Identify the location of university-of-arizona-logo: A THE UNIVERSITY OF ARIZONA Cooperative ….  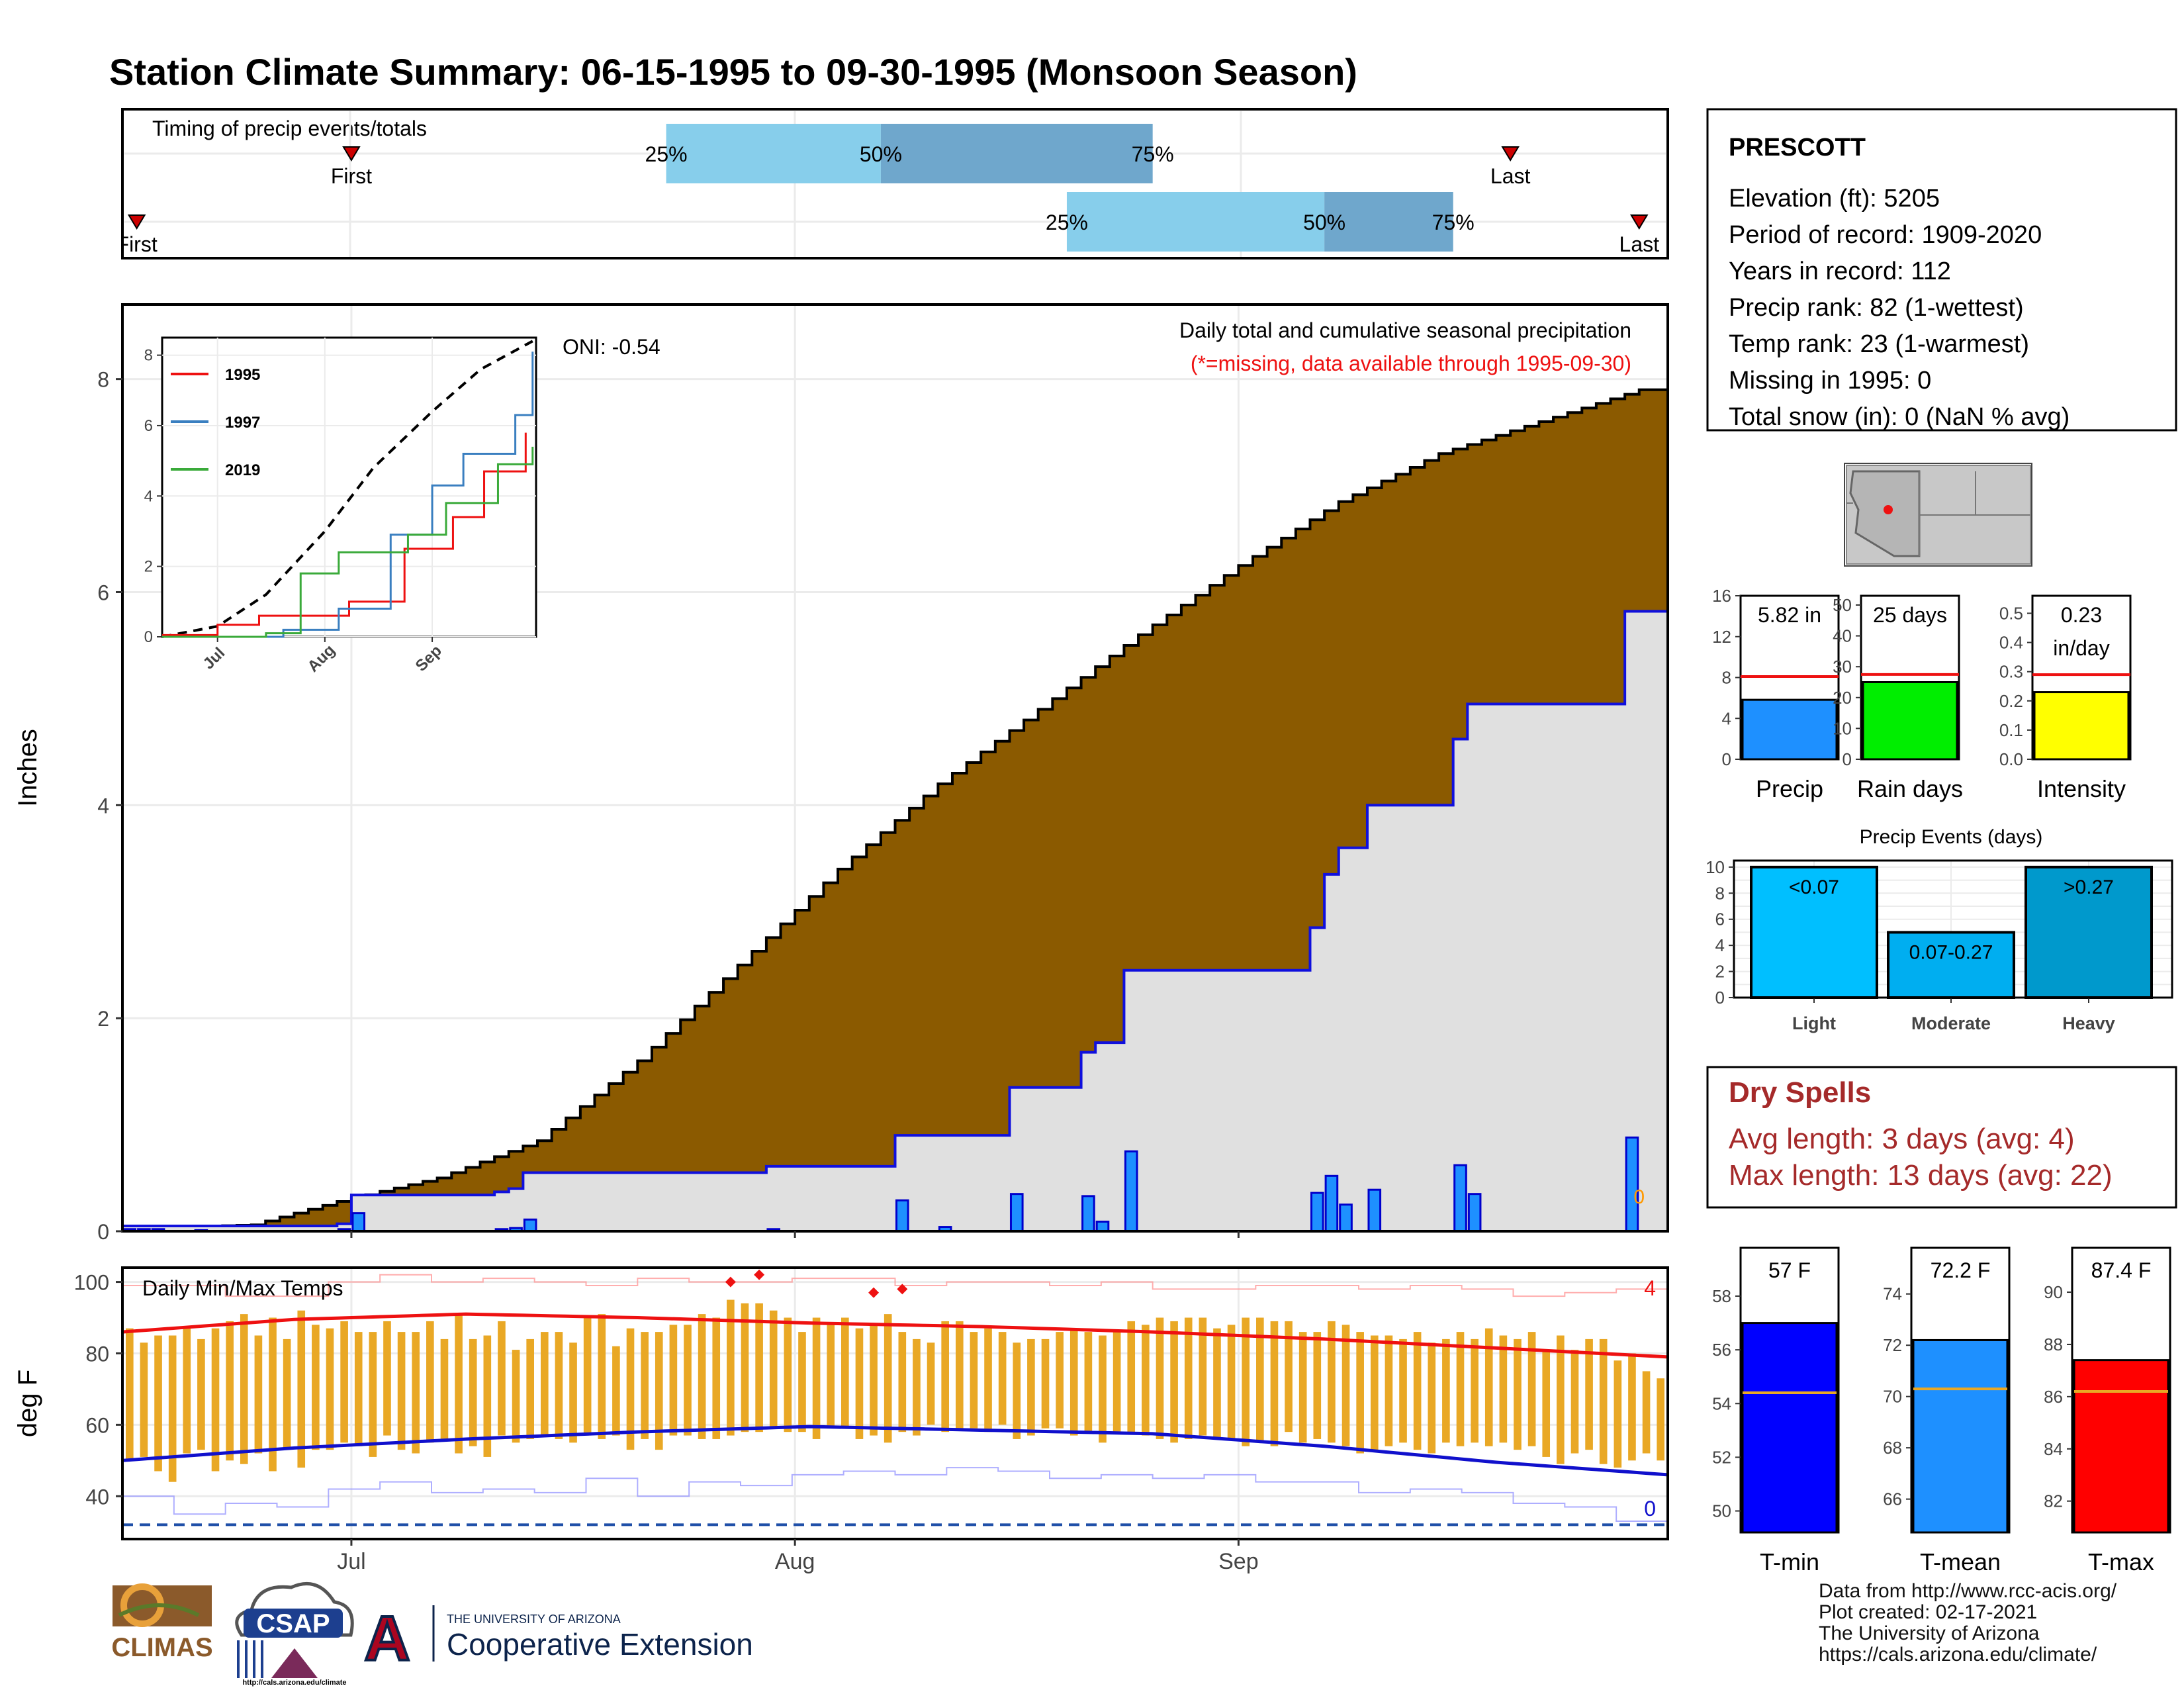
(558, 1638).